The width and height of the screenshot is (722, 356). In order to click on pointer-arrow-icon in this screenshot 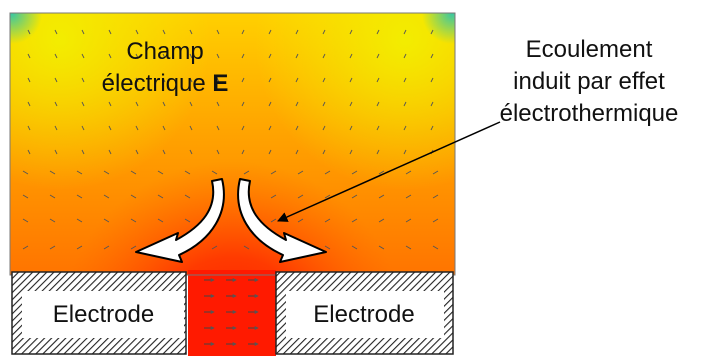, I will do `click(389, 171)`.